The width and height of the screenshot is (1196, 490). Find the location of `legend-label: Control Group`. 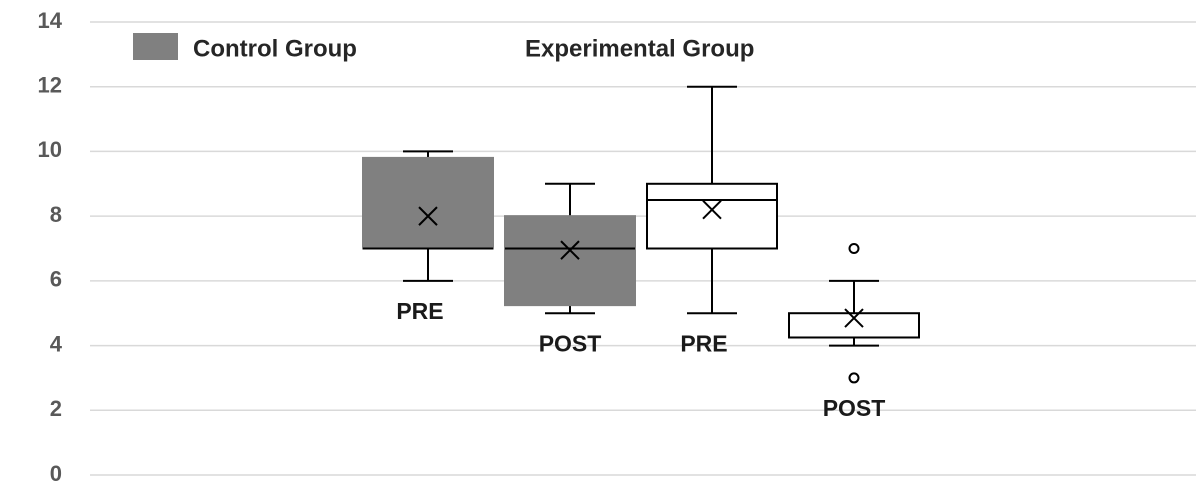

legend-label: Control Group is located at coordinates (275, 48).